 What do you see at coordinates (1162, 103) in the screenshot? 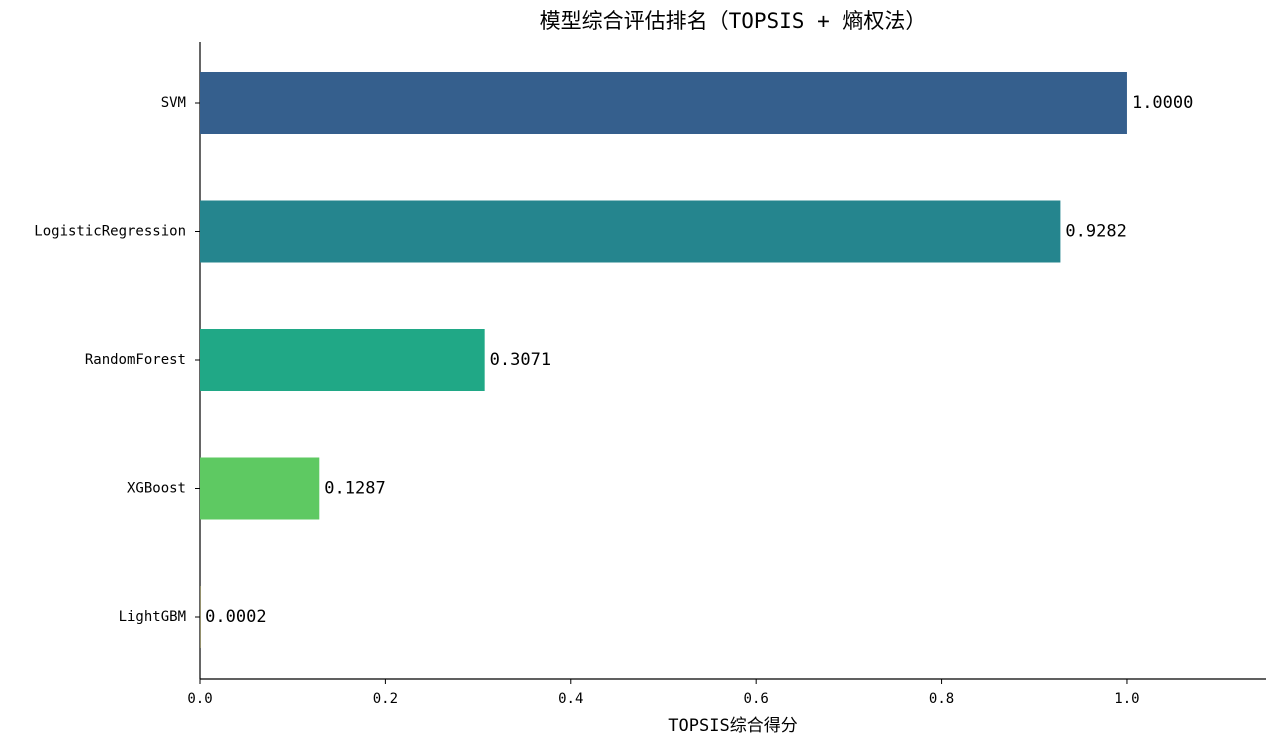
I see `value-label: 1.0000` at bounding box center [1162, 103].